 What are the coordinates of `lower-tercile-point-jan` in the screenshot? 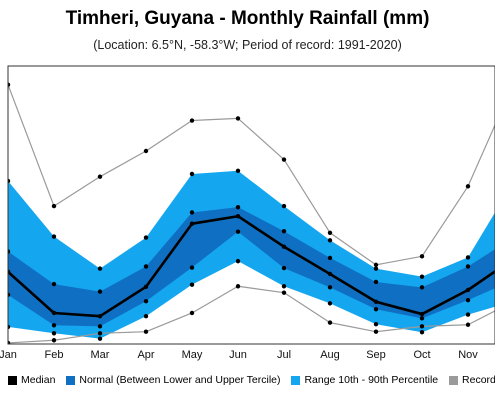 It's located at (9, 295).